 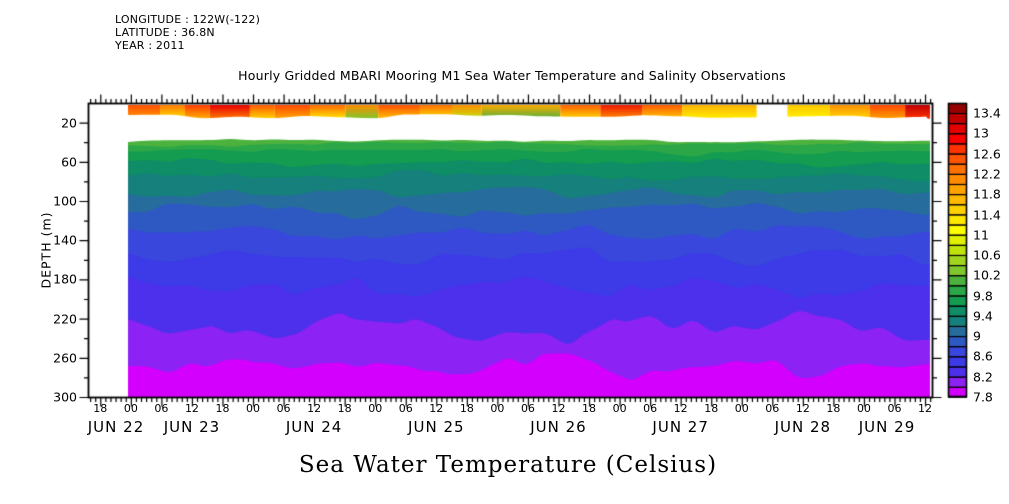 What do you see at coordinates (65, 279) in the screenshot?
I see `depth-tick-label: 180` at bounding box center [65, 279].